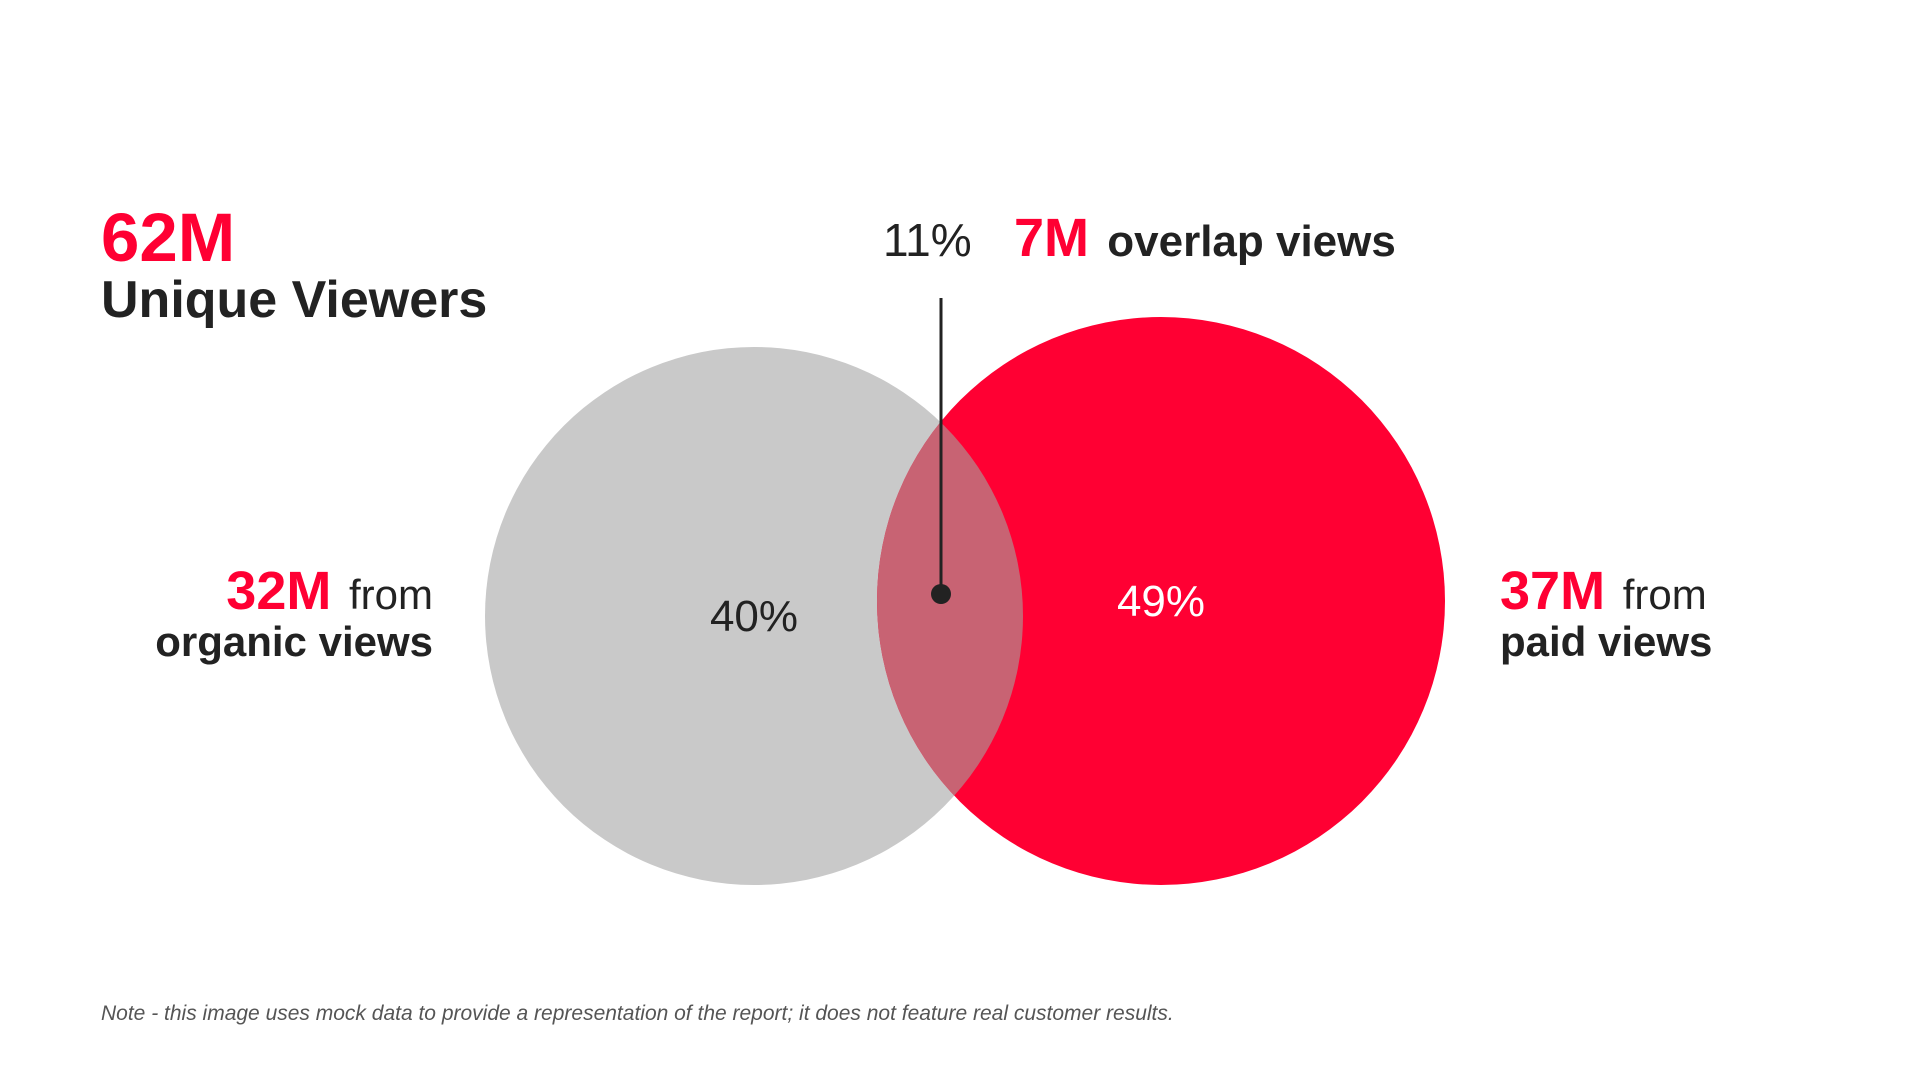 The width and height of the screenshot is (1920, 1081). I want to click on paid-percent: 49%, so click(1161, 601).